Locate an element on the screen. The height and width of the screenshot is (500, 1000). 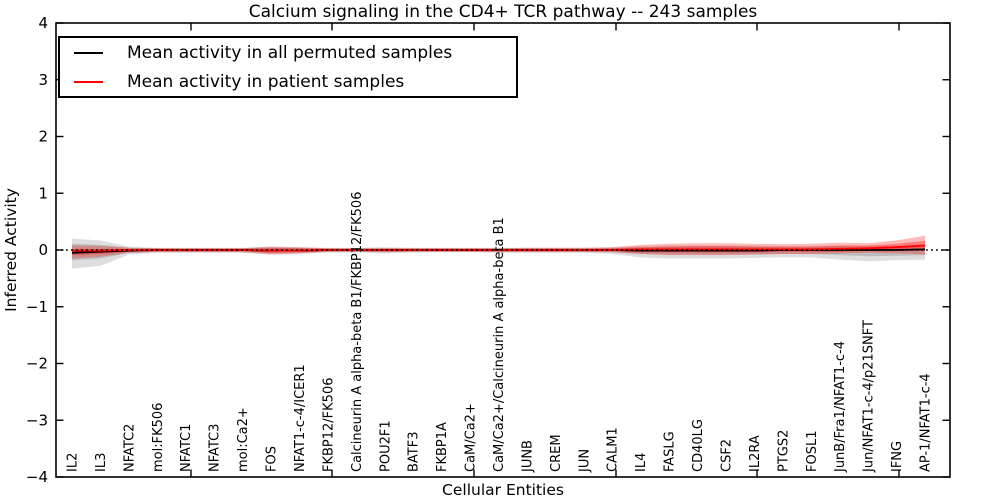
x-tick-label: CD40LG is located at coordinates (698, 445).